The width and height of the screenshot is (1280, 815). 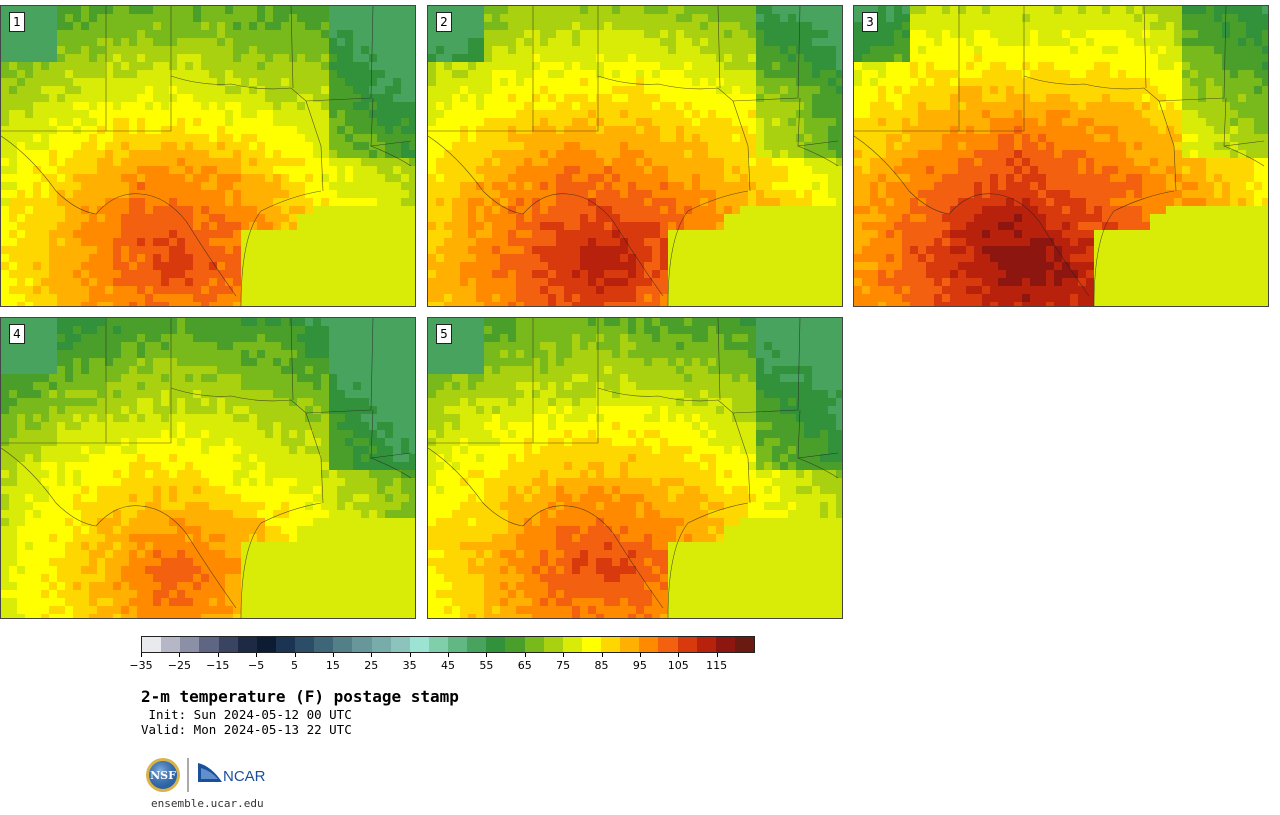 What do you see at coordinates (246, 714) in the screenshot?
I see `init-time: Init: Sun 2024-05-12 00 UTC` at bounding box center [246, 714].